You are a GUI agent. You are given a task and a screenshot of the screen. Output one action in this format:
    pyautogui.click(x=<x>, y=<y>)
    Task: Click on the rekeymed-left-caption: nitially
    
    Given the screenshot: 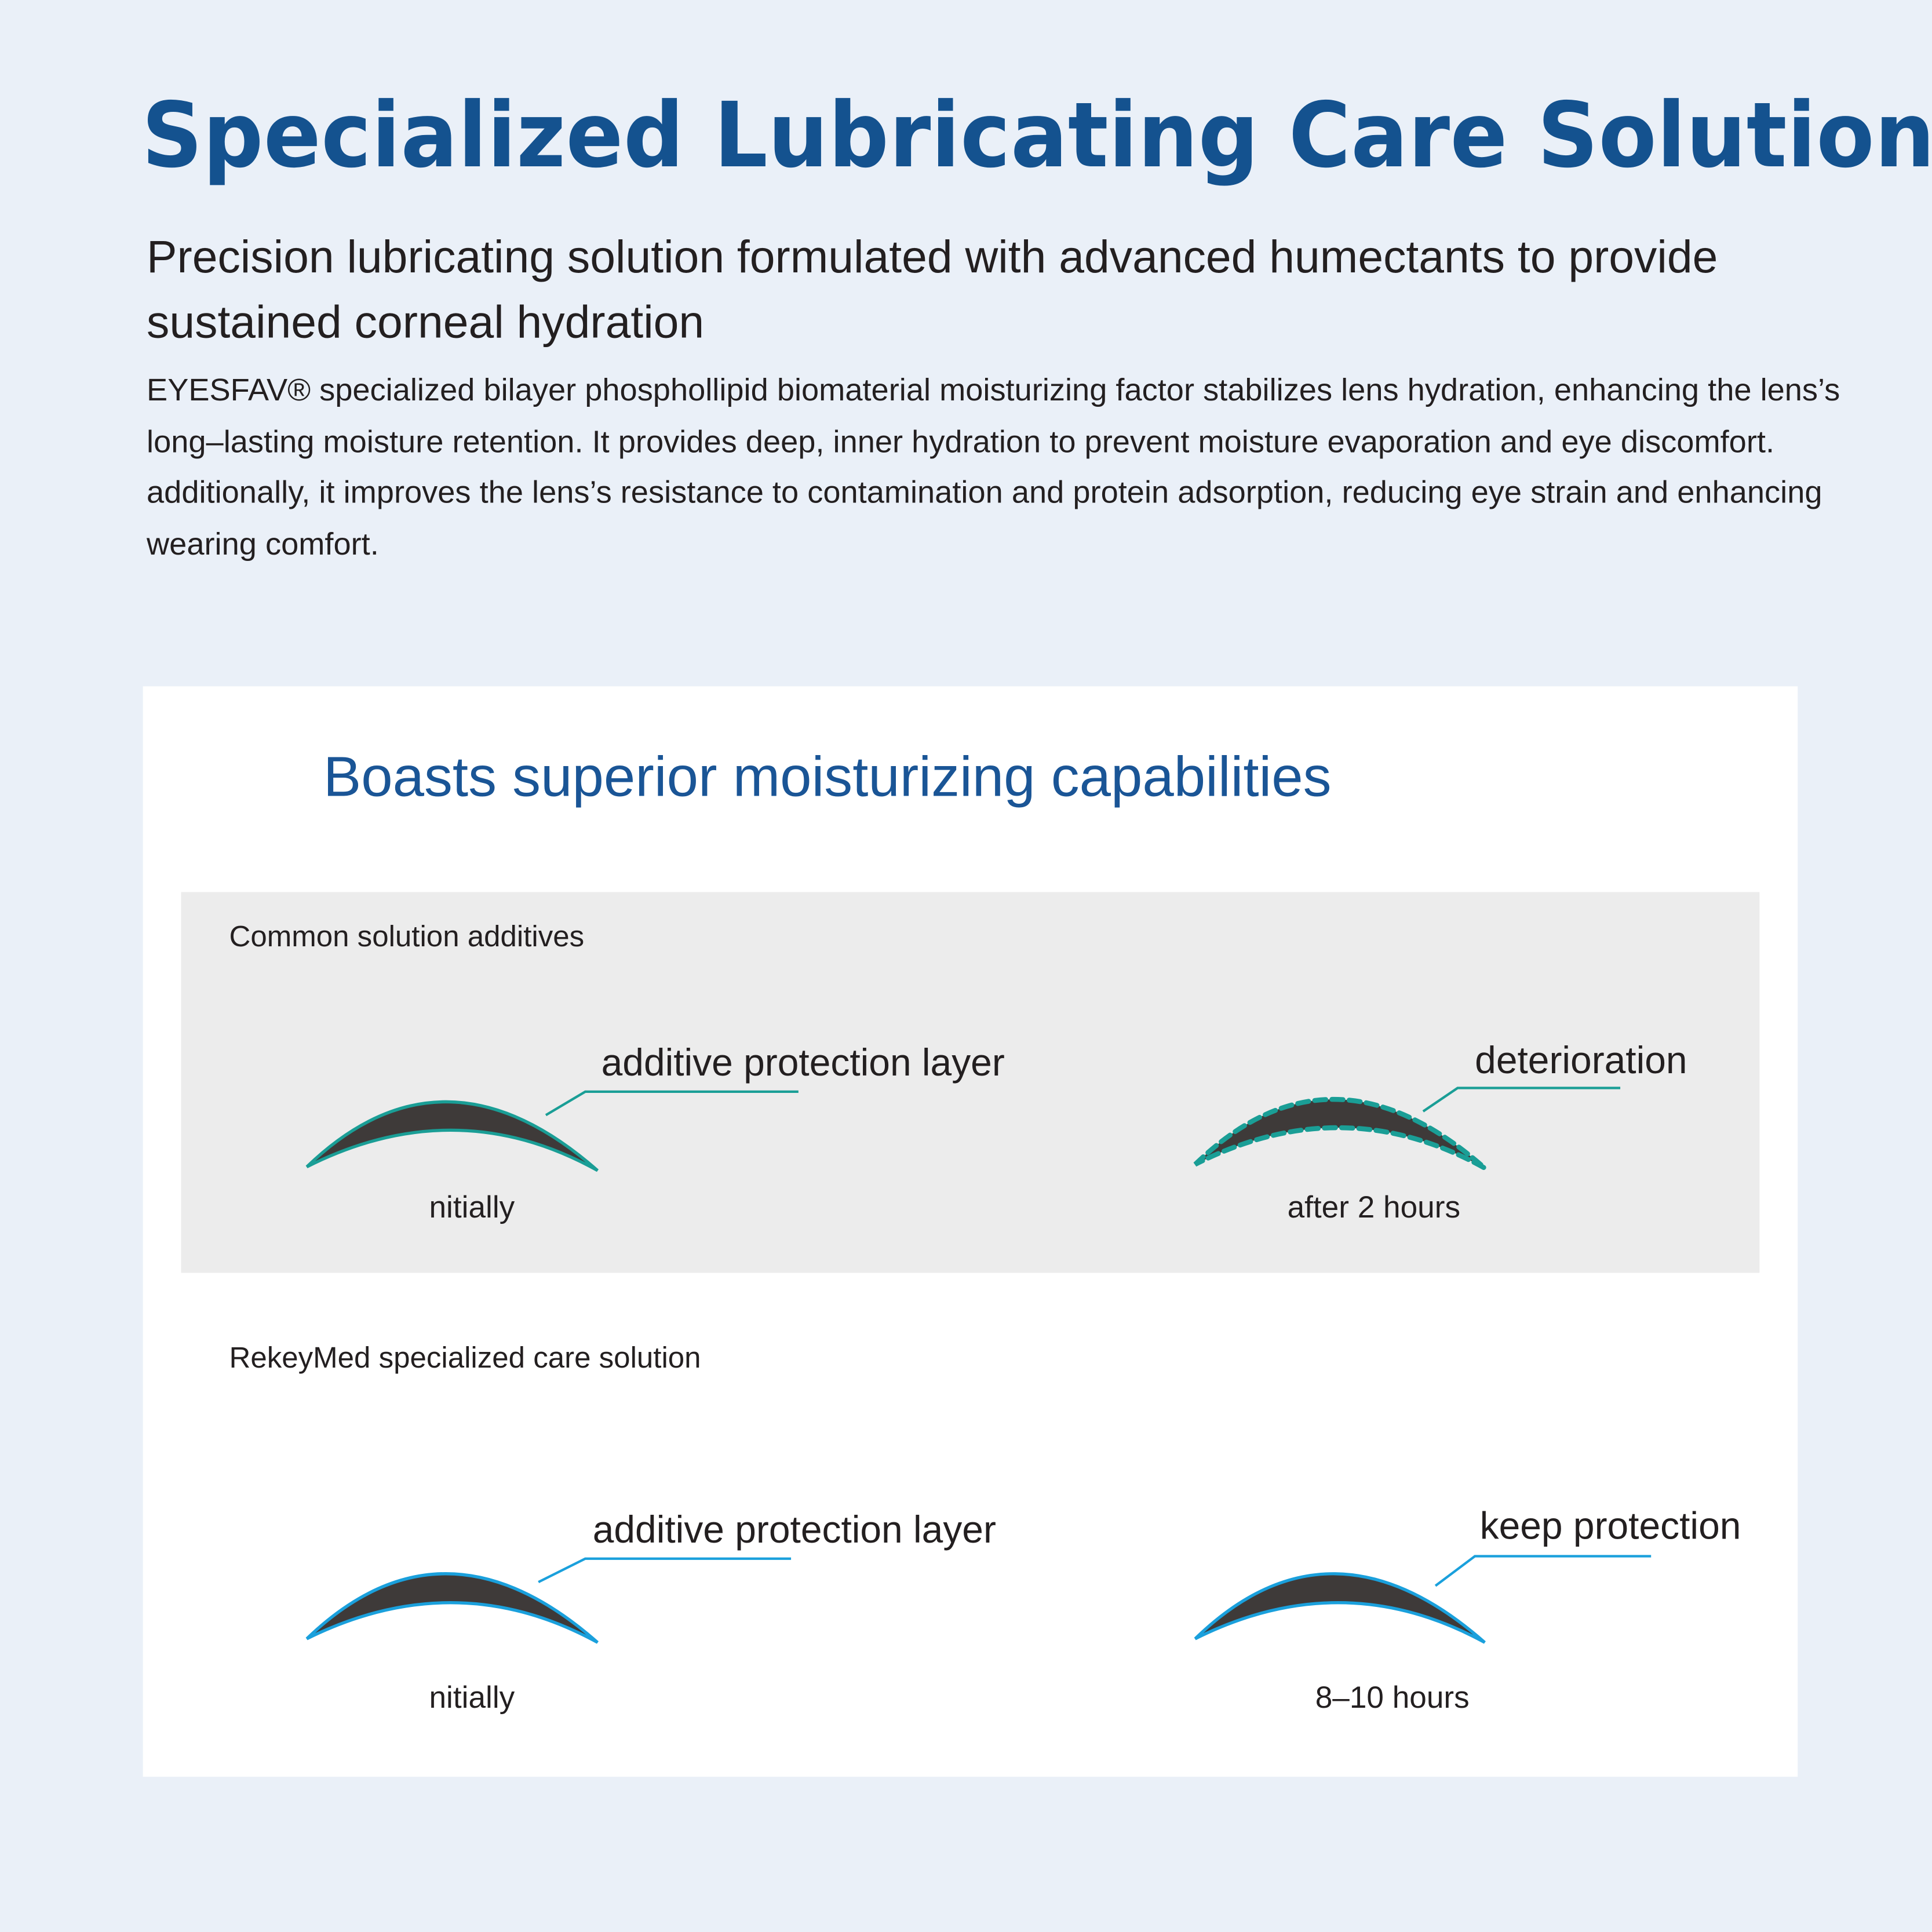 What is the action you would take?
    pyautogui.click(x=472, y=1698)
    